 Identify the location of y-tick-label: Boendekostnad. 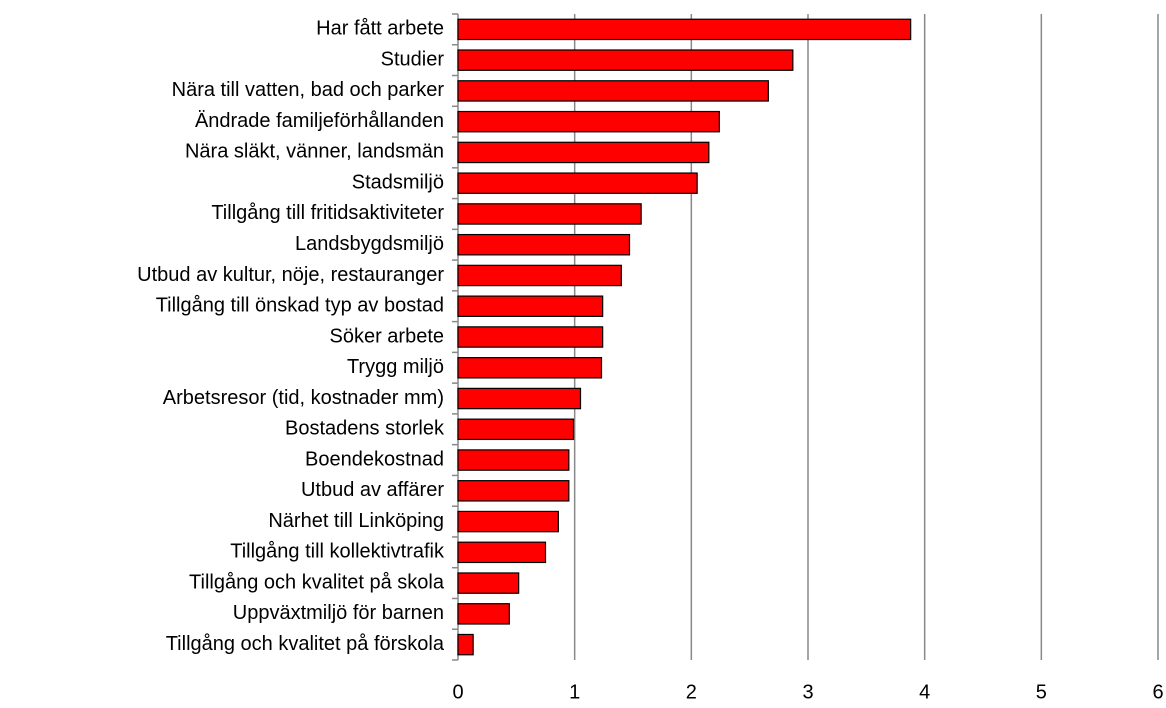
(374, 459).